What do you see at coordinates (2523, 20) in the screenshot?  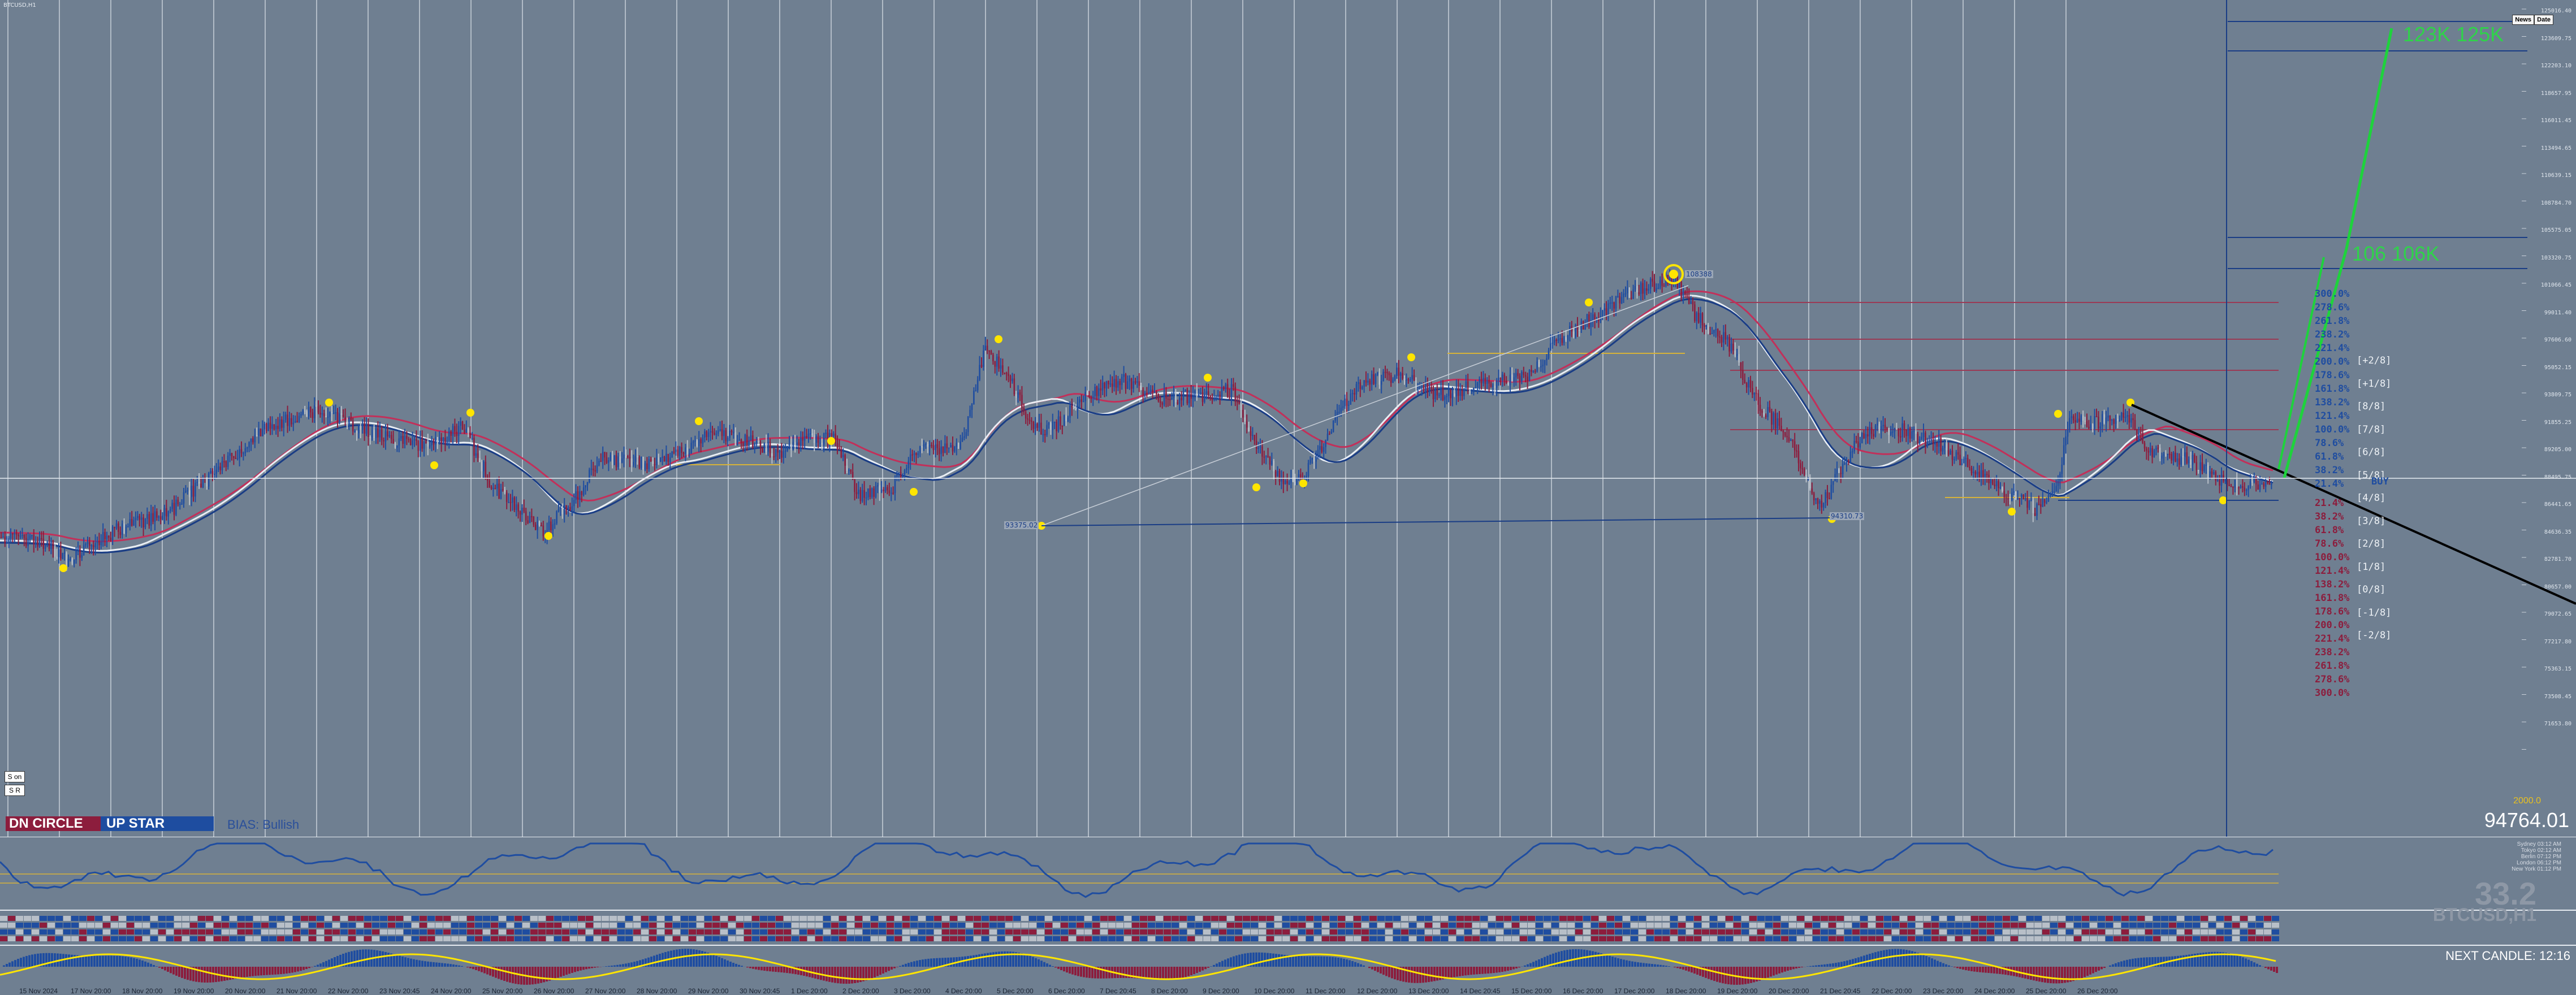 I see `news-button: News` at bounding box center [2523, 20].